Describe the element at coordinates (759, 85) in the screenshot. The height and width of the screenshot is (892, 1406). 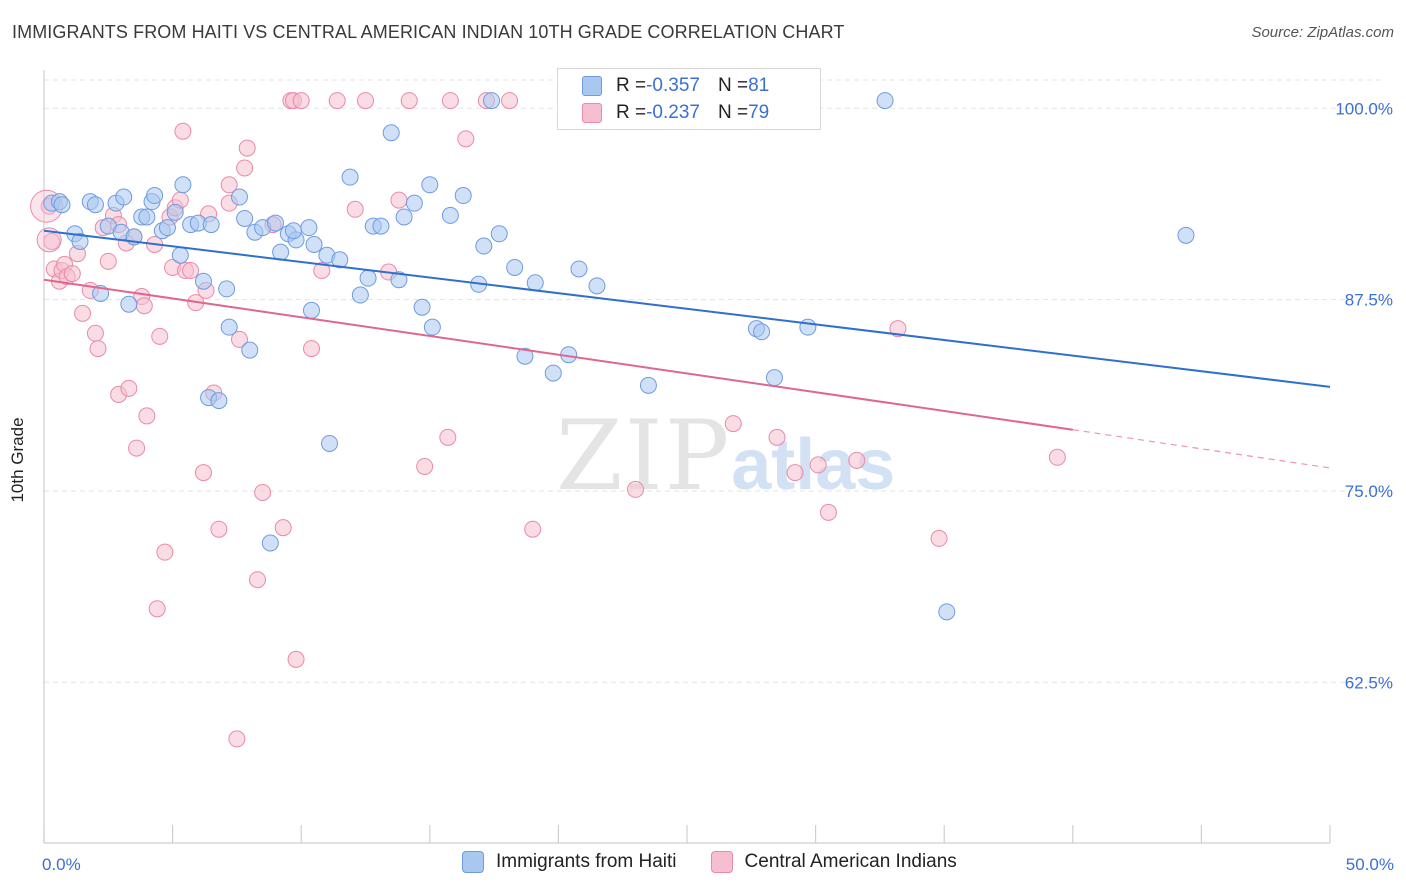
I see `n-value: 81` at that location.